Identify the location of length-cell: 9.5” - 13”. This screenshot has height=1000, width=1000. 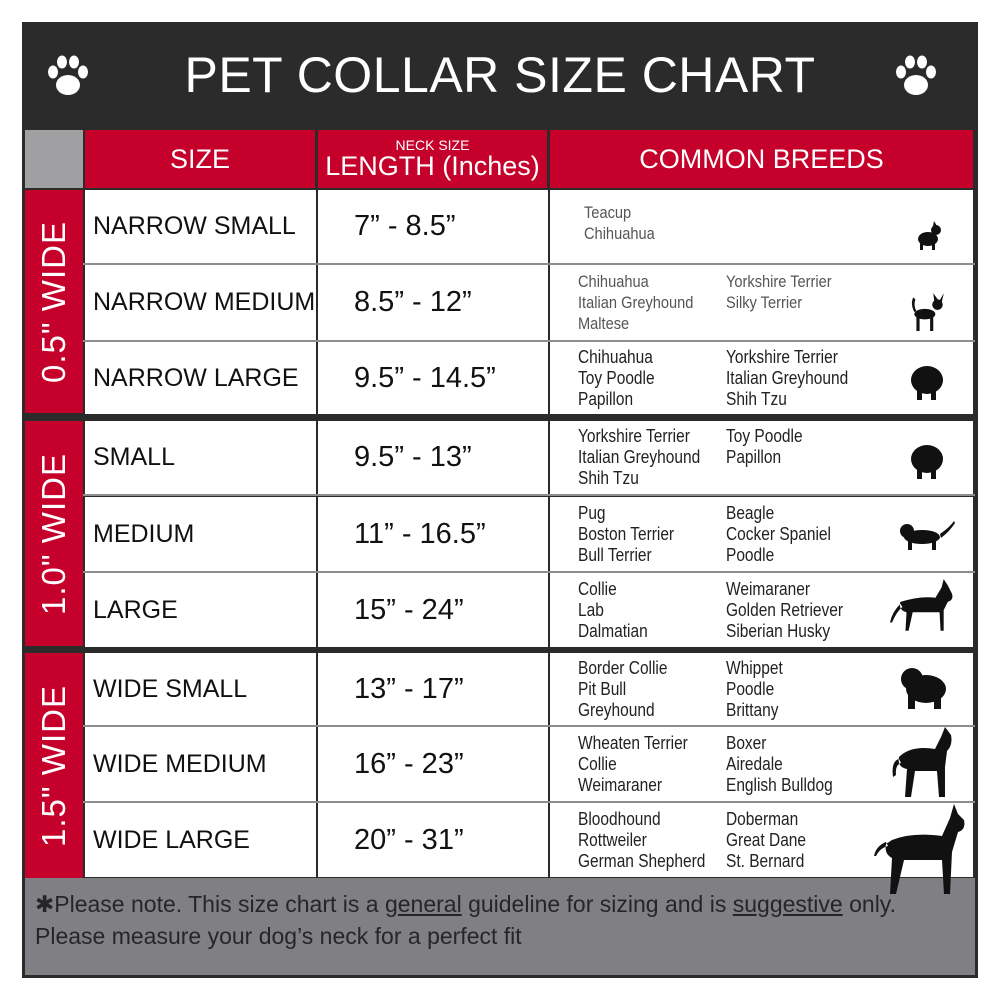
(433, 457).